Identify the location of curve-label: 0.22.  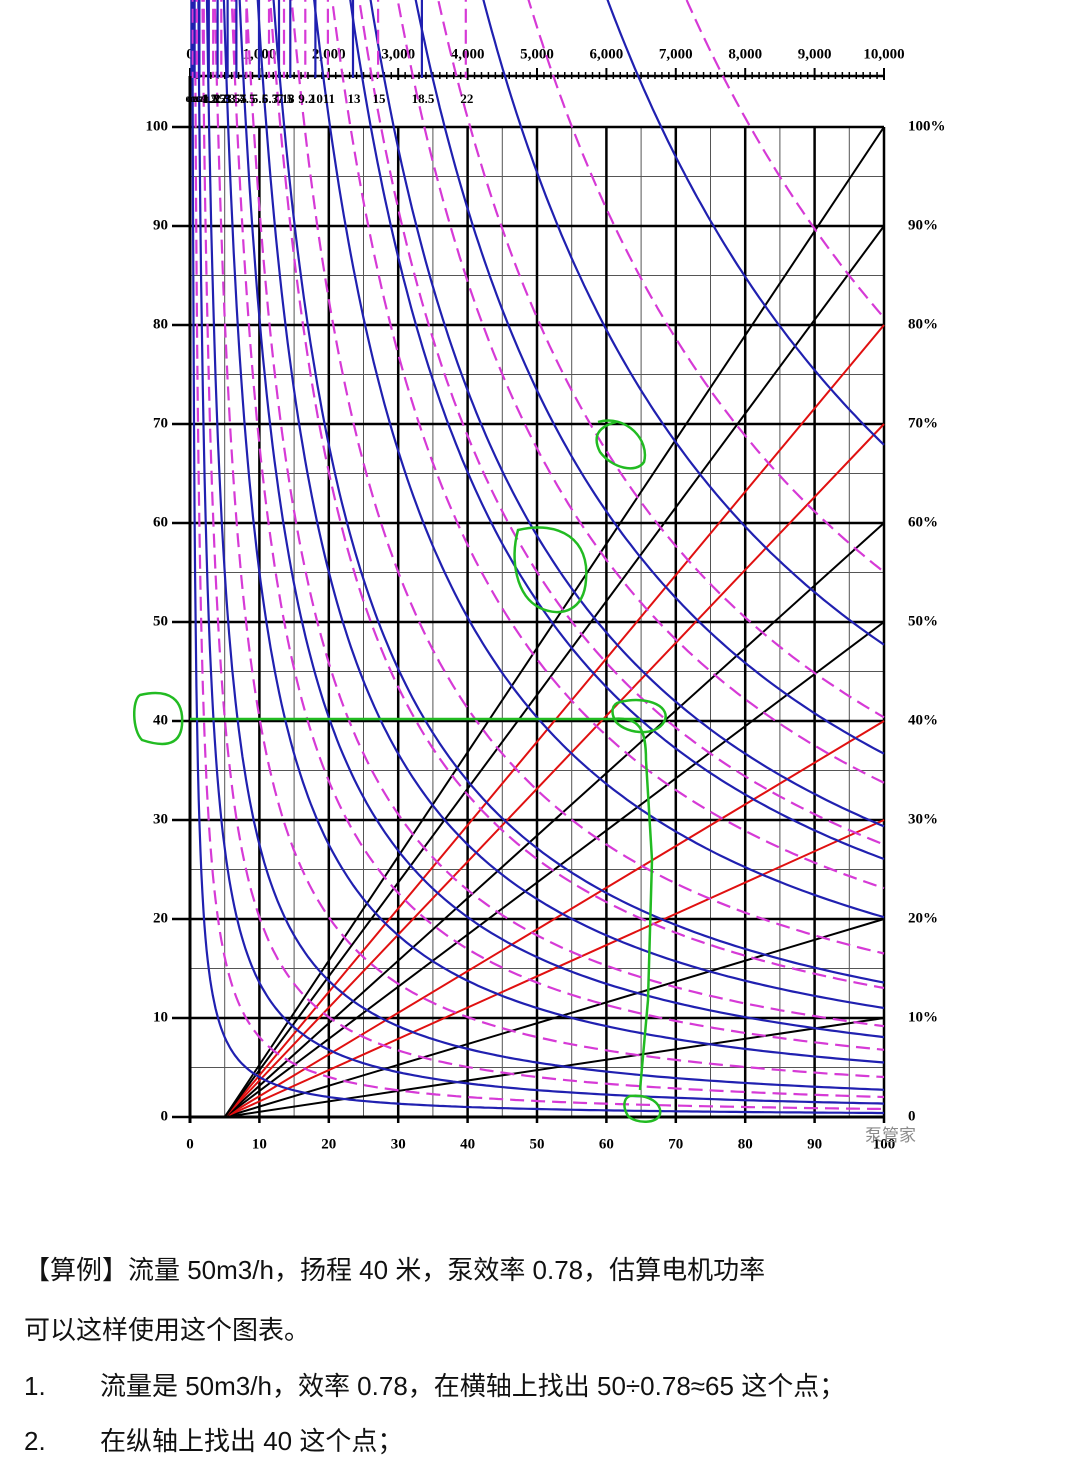
(194, 99).